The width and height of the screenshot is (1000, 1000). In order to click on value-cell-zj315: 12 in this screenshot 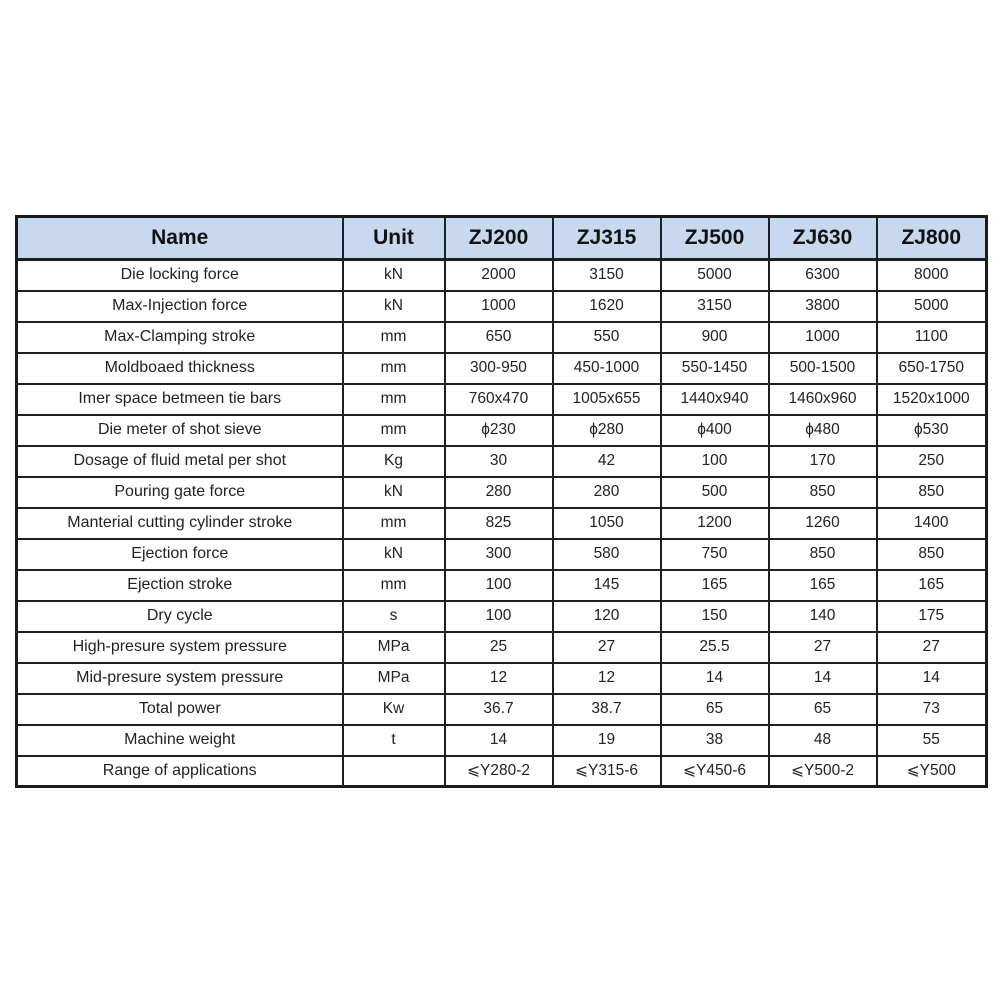, I will do `click(606, 678)`.